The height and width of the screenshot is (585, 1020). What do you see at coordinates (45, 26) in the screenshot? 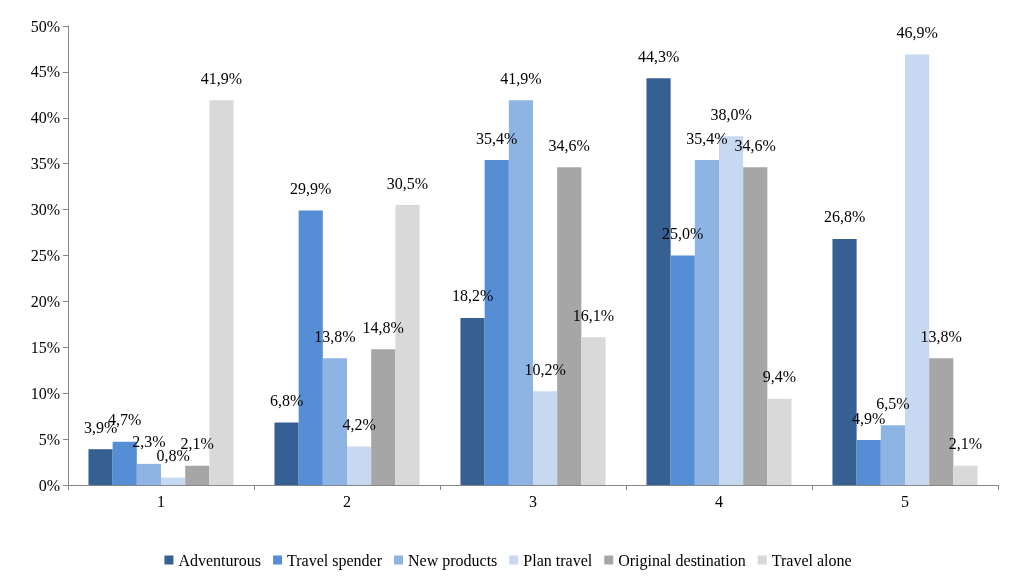
I see `y-tick-label: 50%` at bounding box center [45, 26].